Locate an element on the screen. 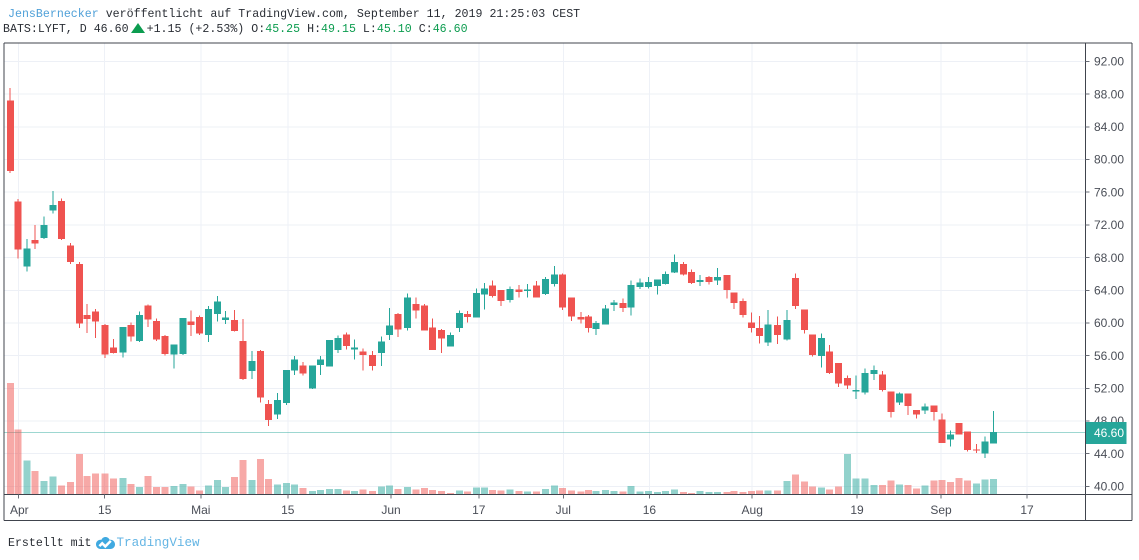 The image size is (1139, 560). svg-text: 88.00 is located at coordinates (1109, 94).